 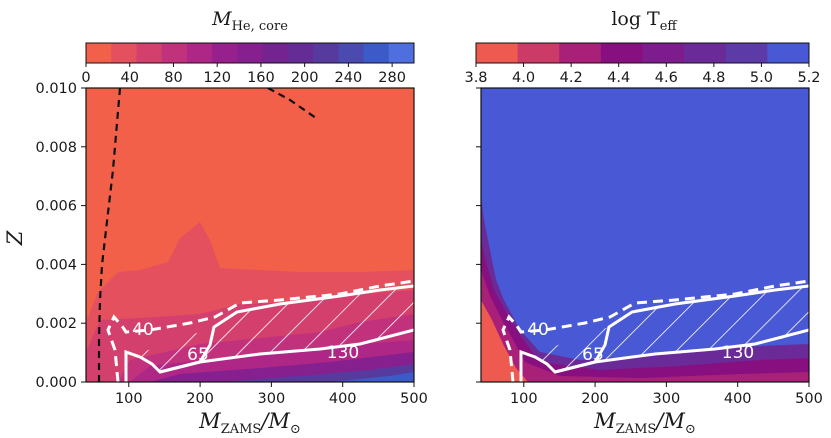 What do you see at coordinates (130, 78) in the screenshot?
I see `left-colorbar-tick-label: 40` at bounding box center [130, 78].